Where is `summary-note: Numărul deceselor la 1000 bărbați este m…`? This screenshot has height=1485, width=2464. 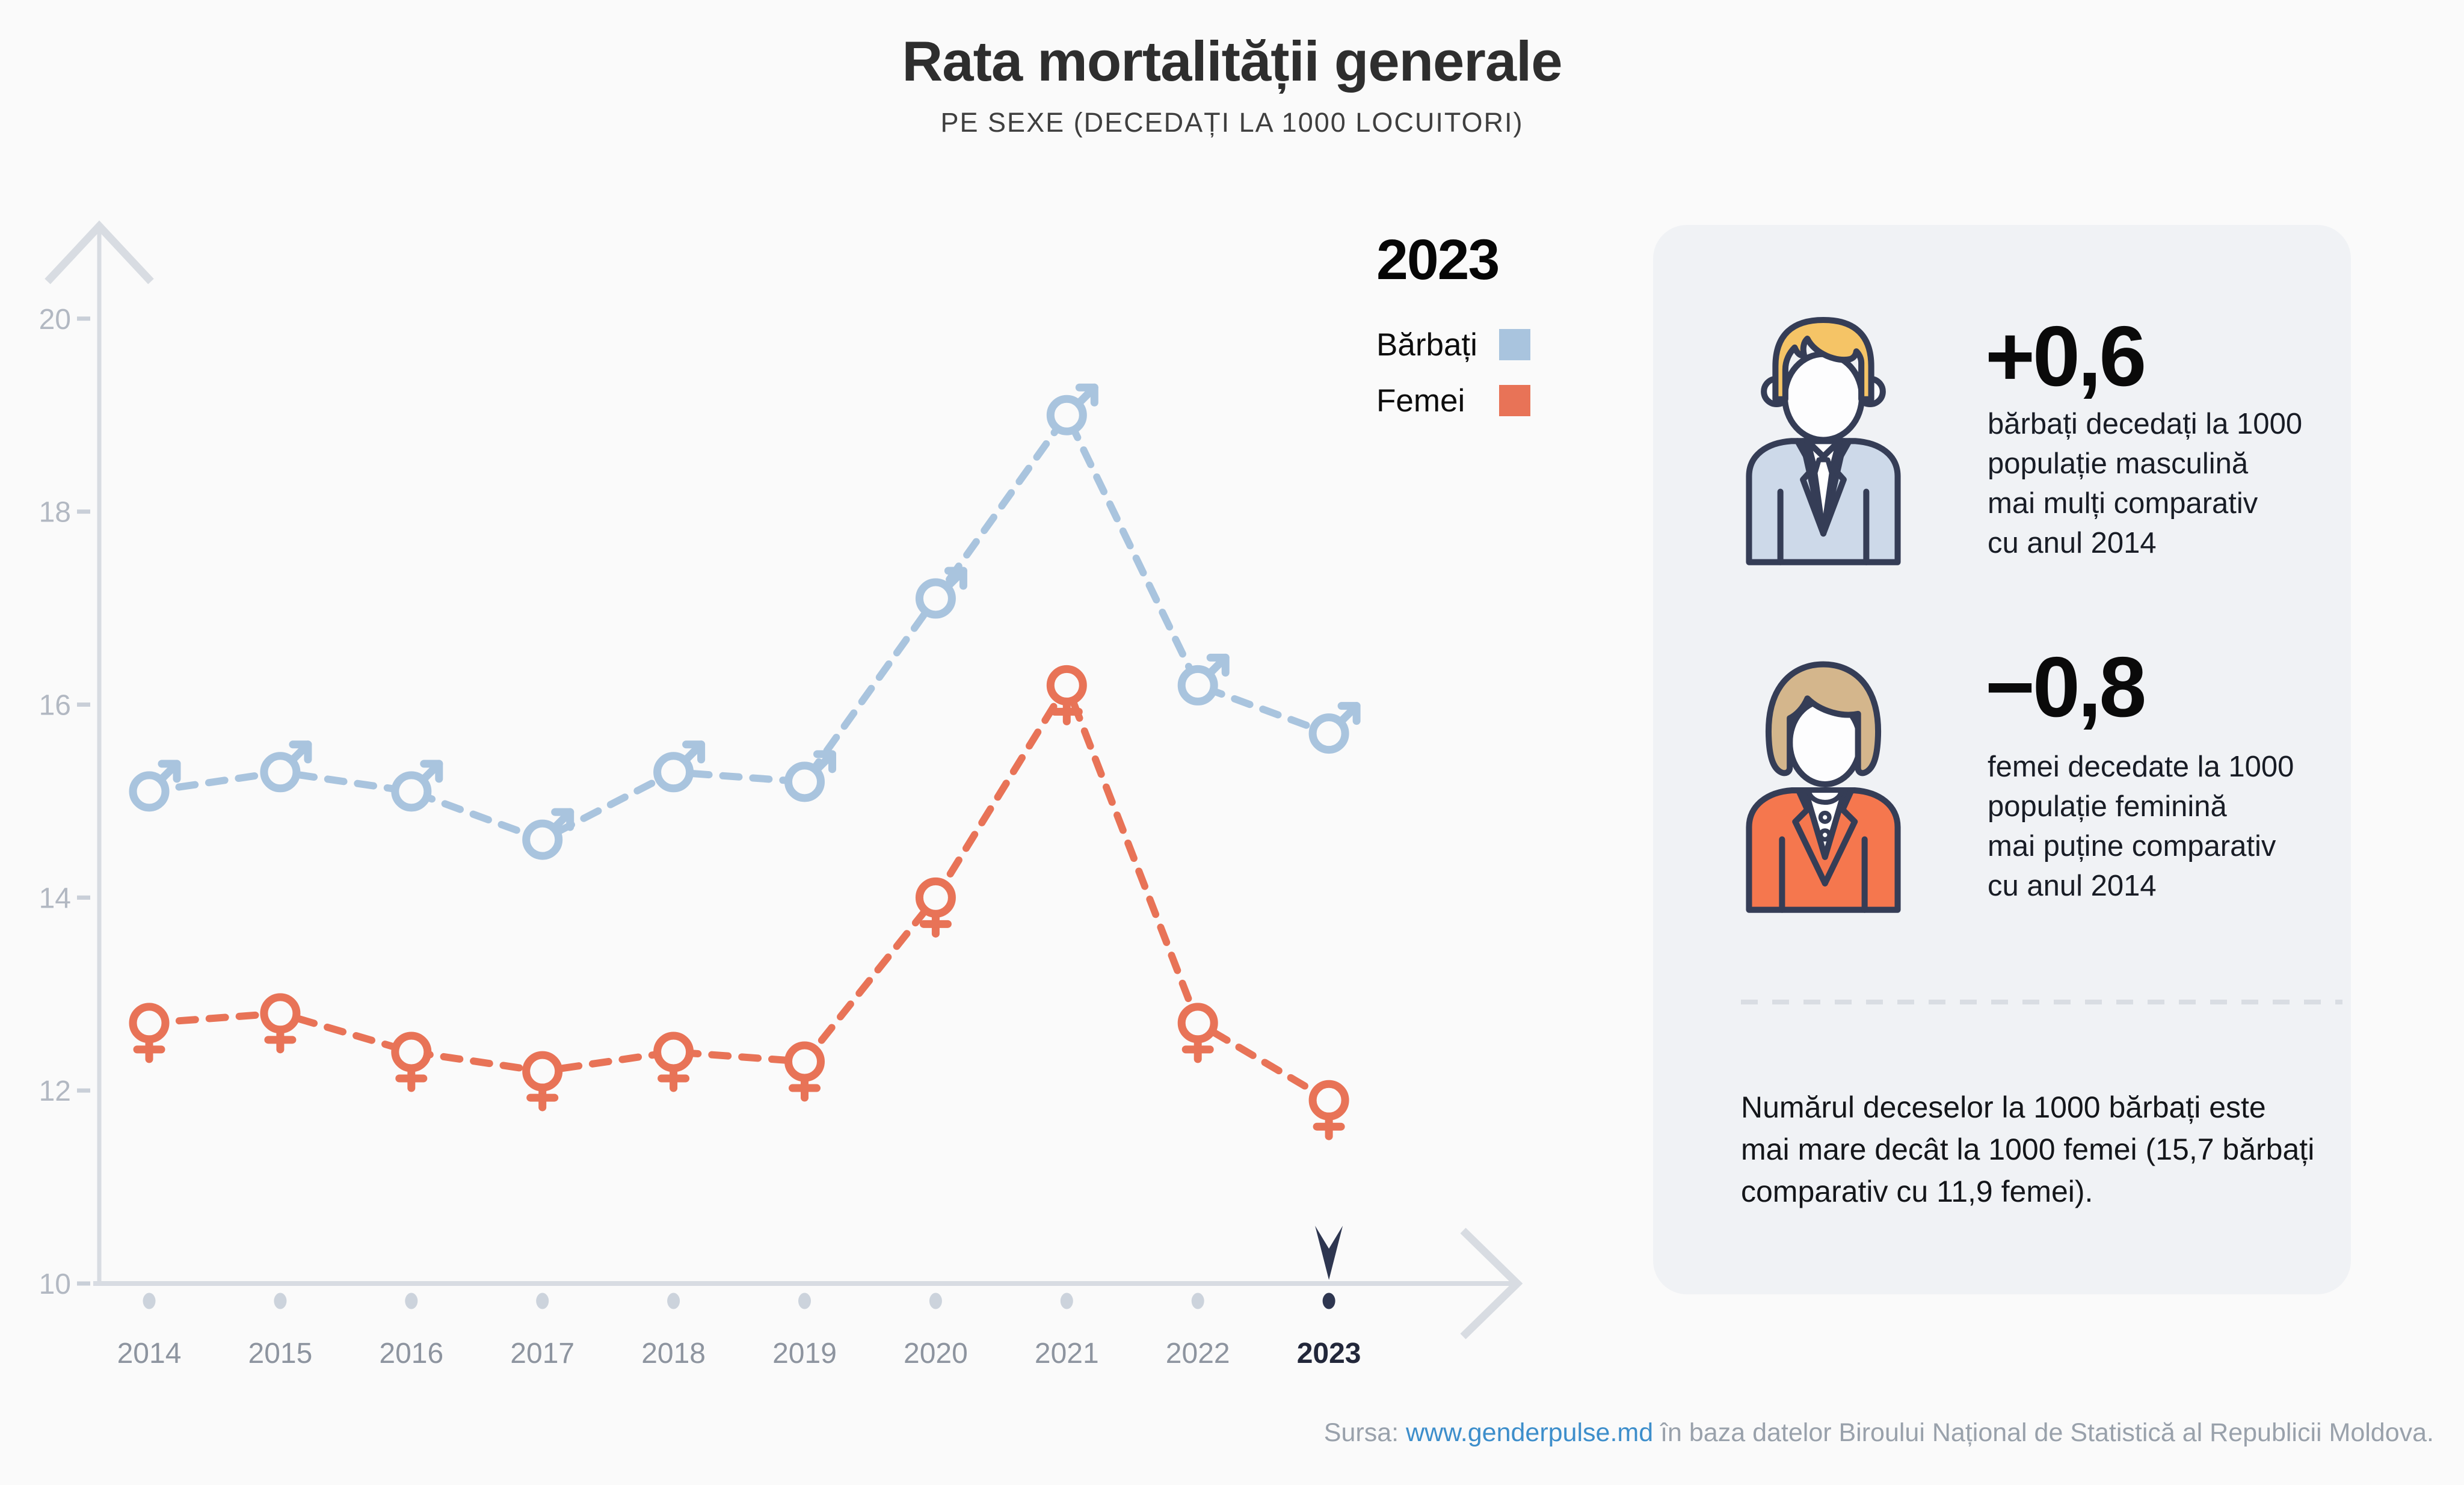
summary-note: Numărul deceselor la 1000 bărbați este m… is located at coordinates (2028, 1149).